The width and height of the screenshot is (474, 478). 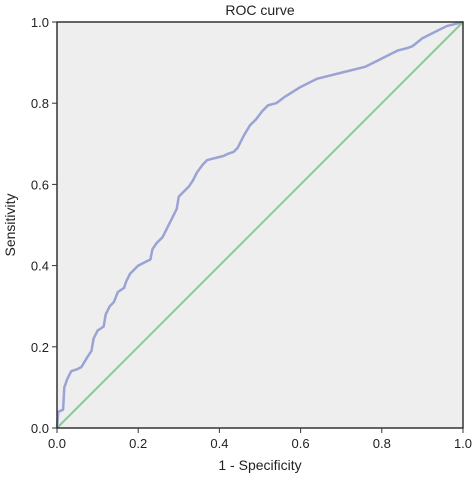 I want to click on x-tick-label: 0.8, so click(x=382, y=443).